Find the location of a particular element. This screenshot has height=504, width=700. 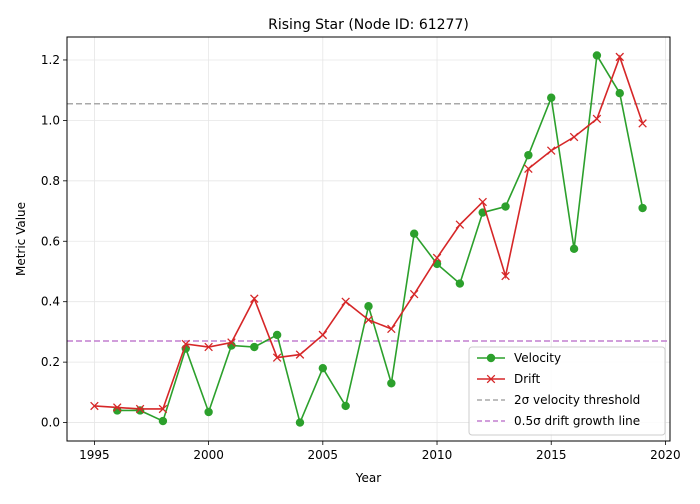

legend-item: 0.5σ drift growth line is located at coordinates (558, 421).